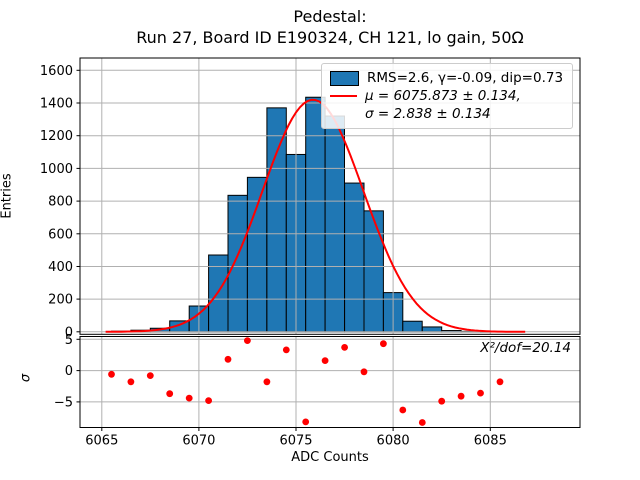  I want to click on tick-label: 400, so click(60, 267).